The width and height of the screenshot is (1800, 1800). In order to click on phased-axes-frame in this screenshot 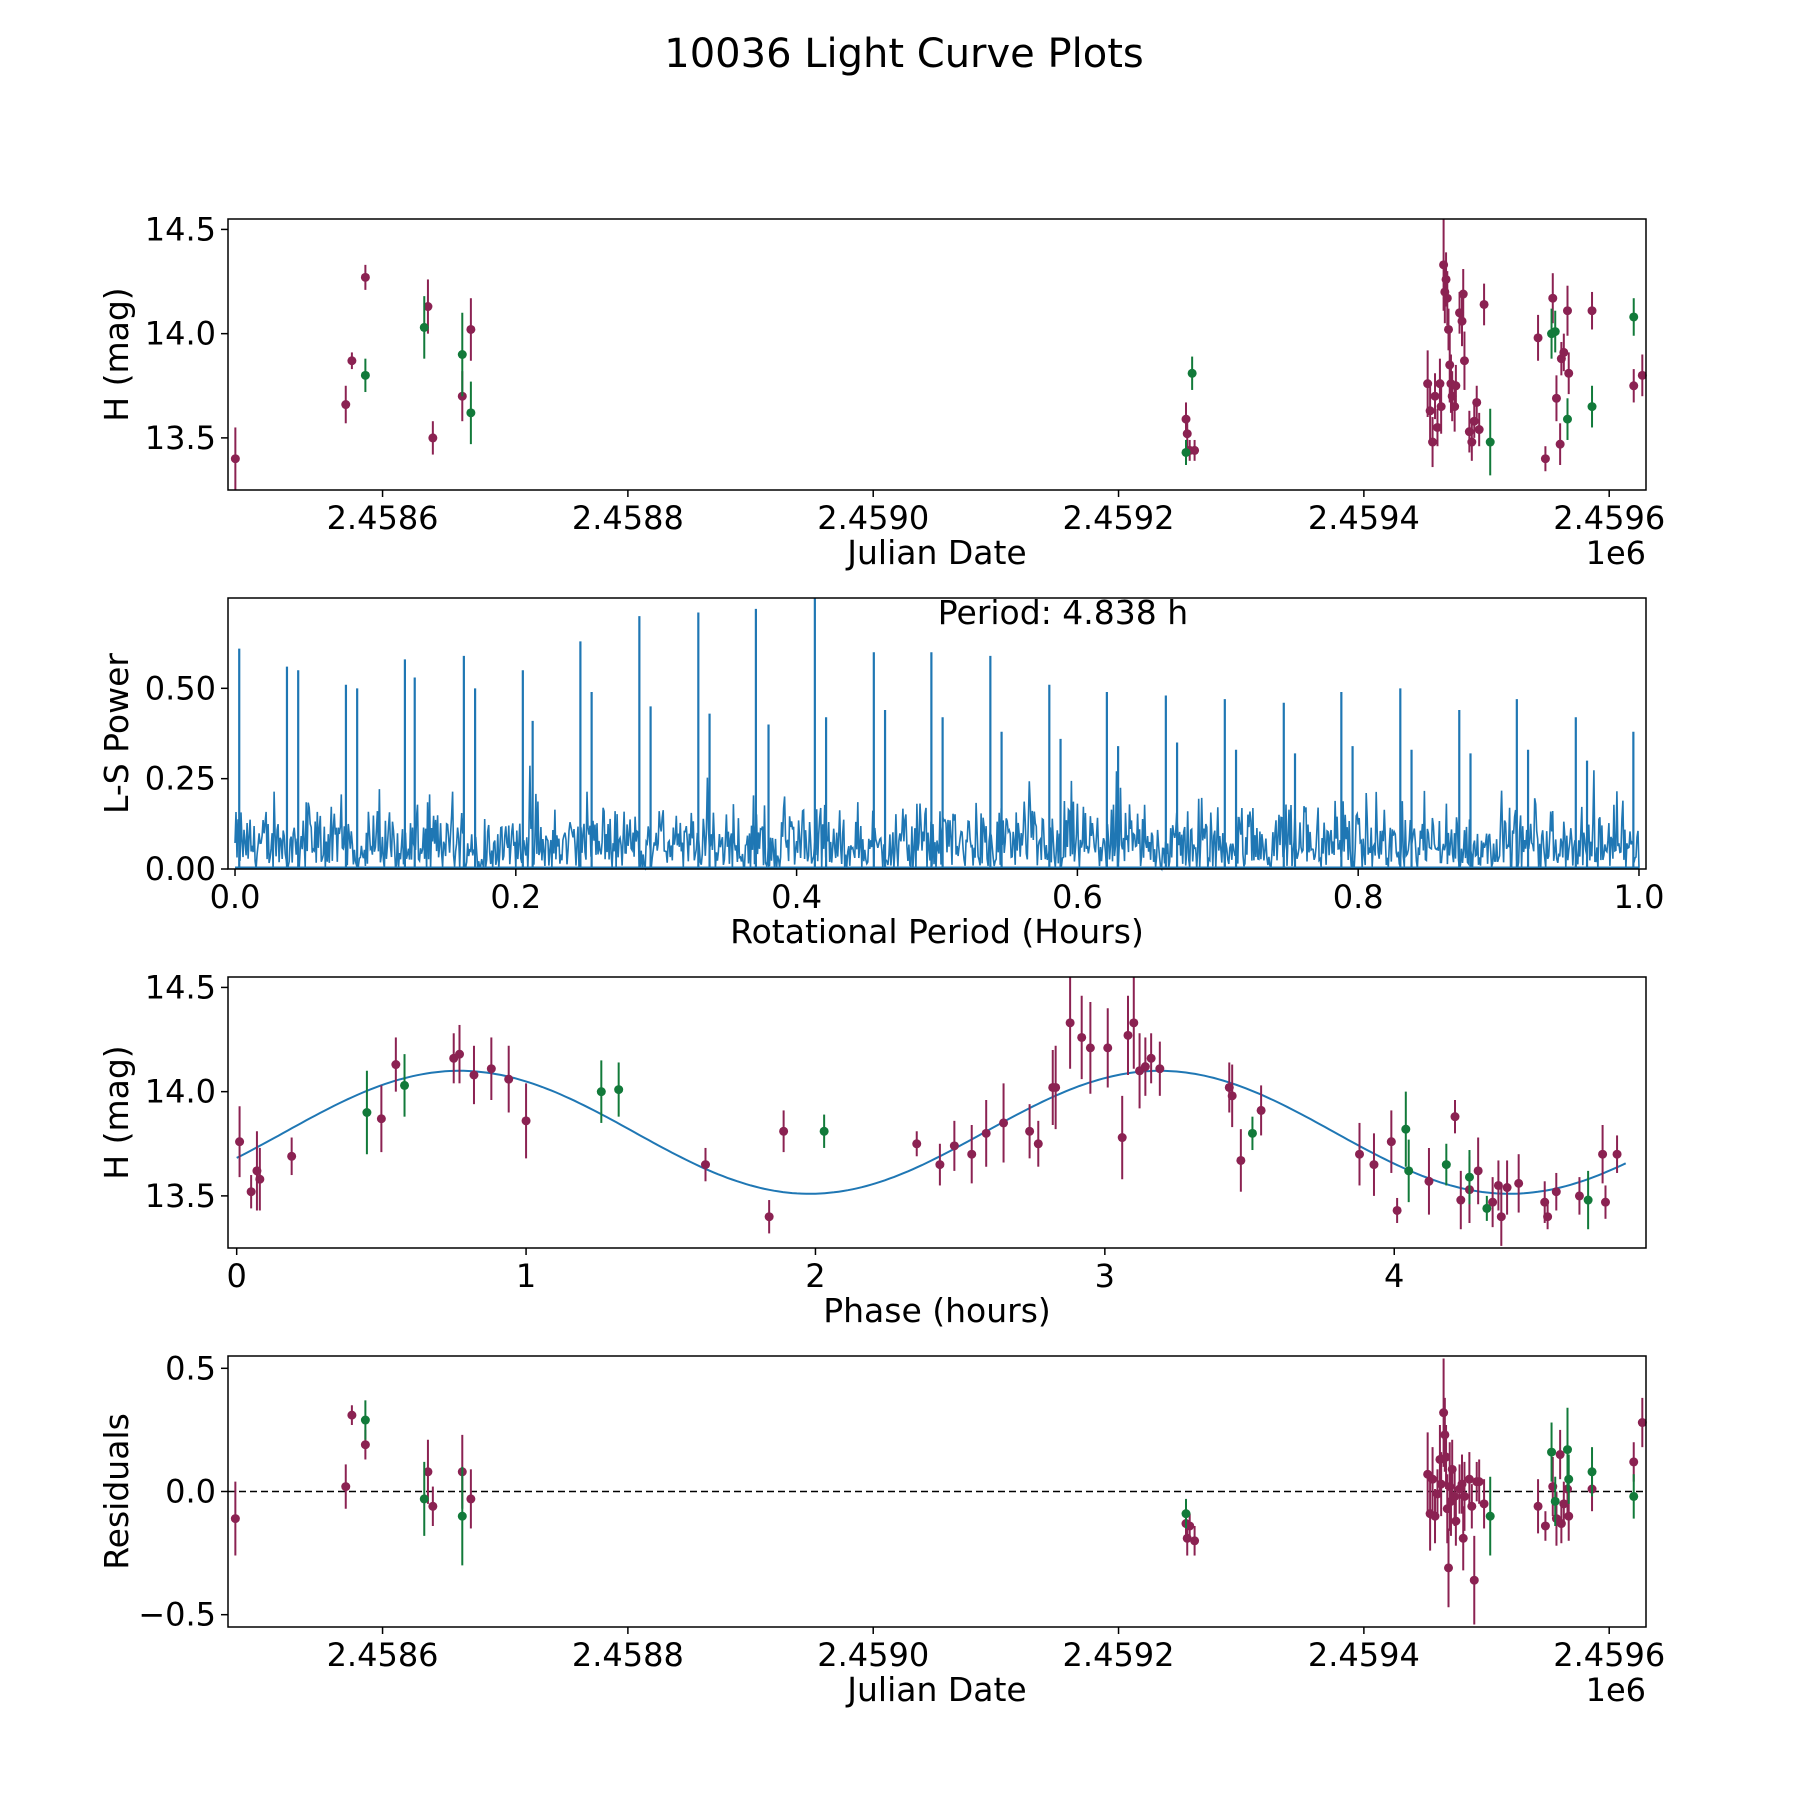, I will do `click(937, 1112)`.